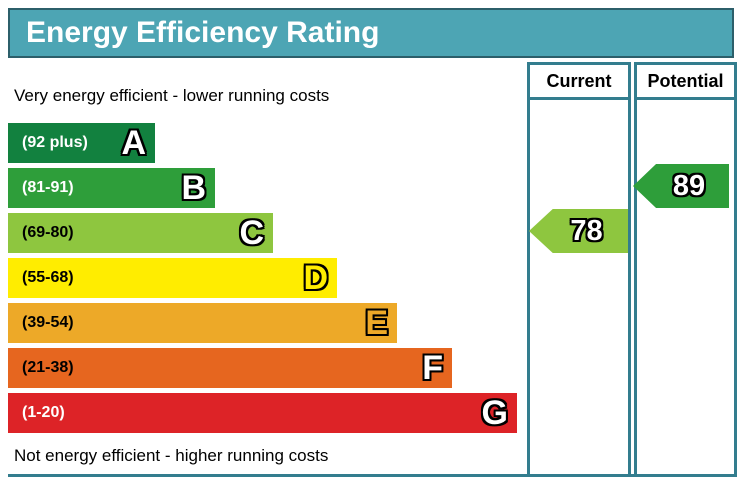 The image size is (738, 483). Describe the element at coordinates (48, 322) in the screenshot. I see `band-range-e: (39-54)` at that location.